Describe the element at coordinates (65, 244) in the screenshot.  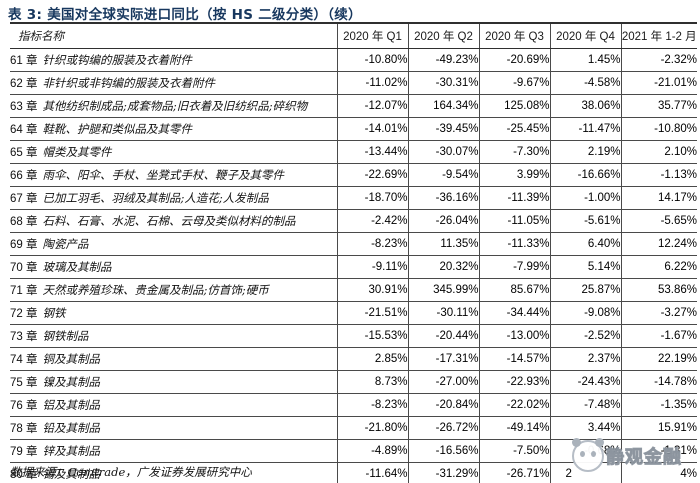
I see `indicator-name: 陶瓷产品` at that location.